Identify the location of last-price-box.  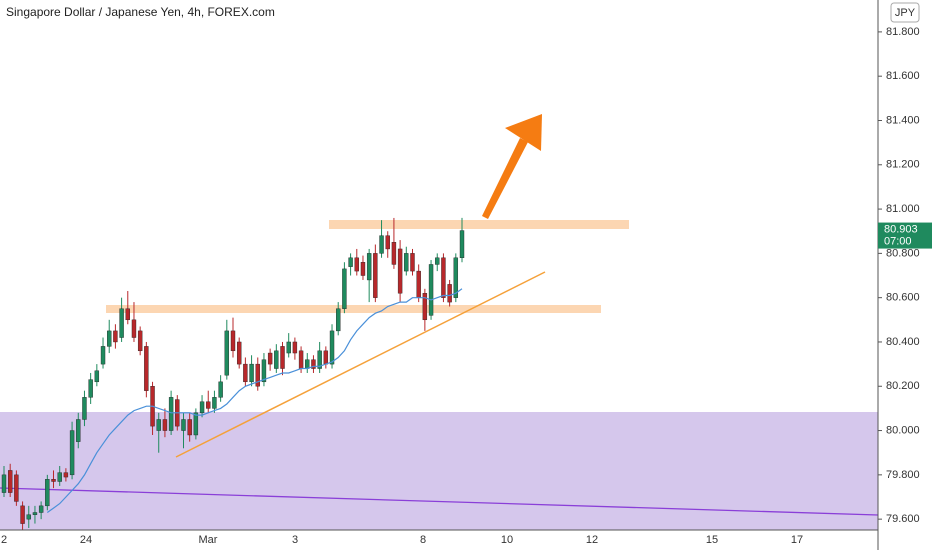
(905, 235).